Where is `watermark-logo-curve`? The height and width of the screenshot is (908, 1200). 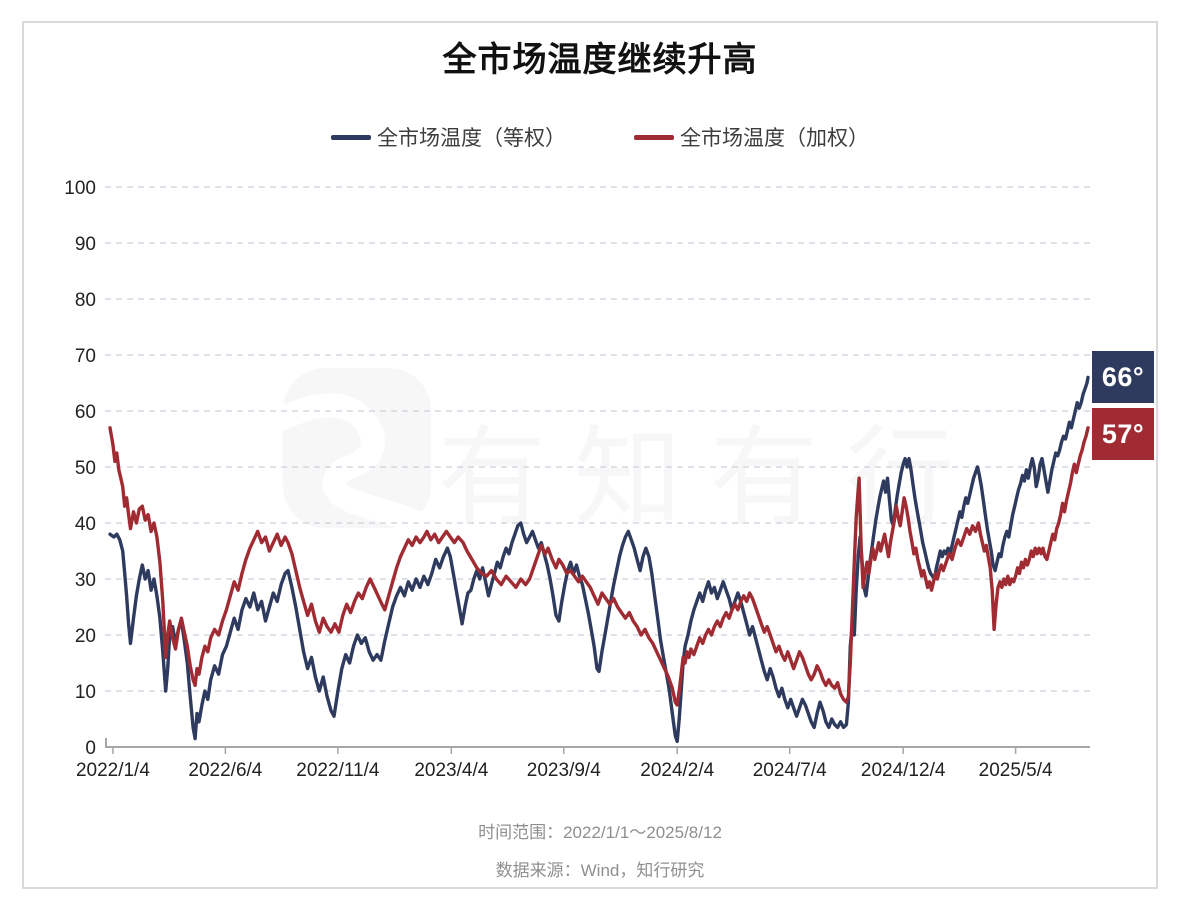
watermark-logo-curve is located at coordinates (357, 467).